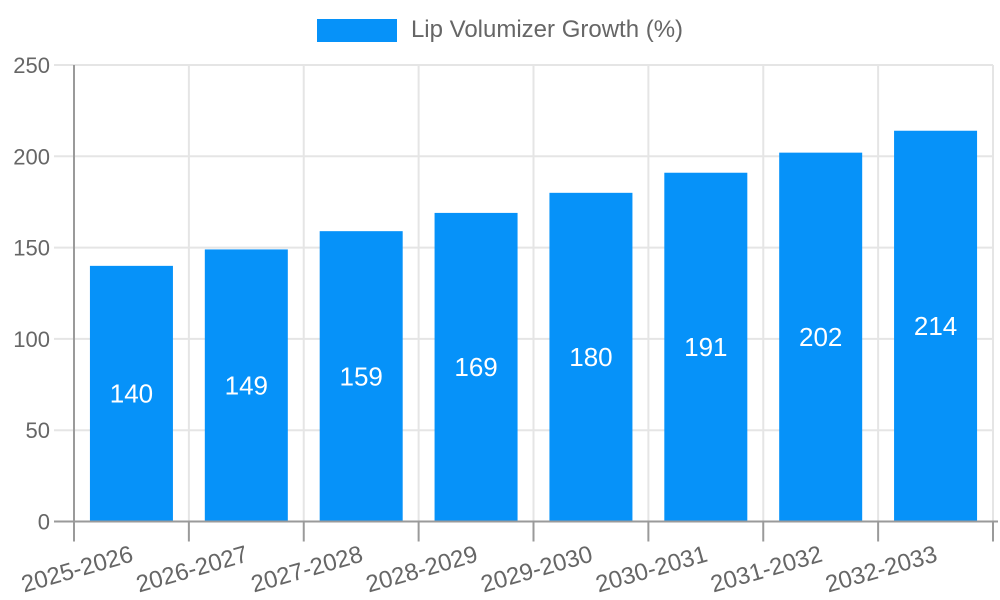 The width and height of the screenshot is (1000, 600). Describe the element at coordinates (31, 65) in the screenshot. I see `y-tick-label: 250` at that location.